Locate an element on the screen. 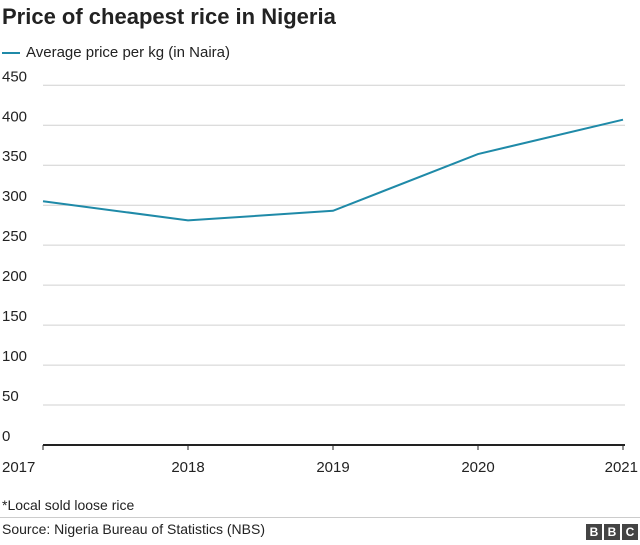 The image size is (640, 545). x-tick-label: 2018 is located at coordinates (187, 467).